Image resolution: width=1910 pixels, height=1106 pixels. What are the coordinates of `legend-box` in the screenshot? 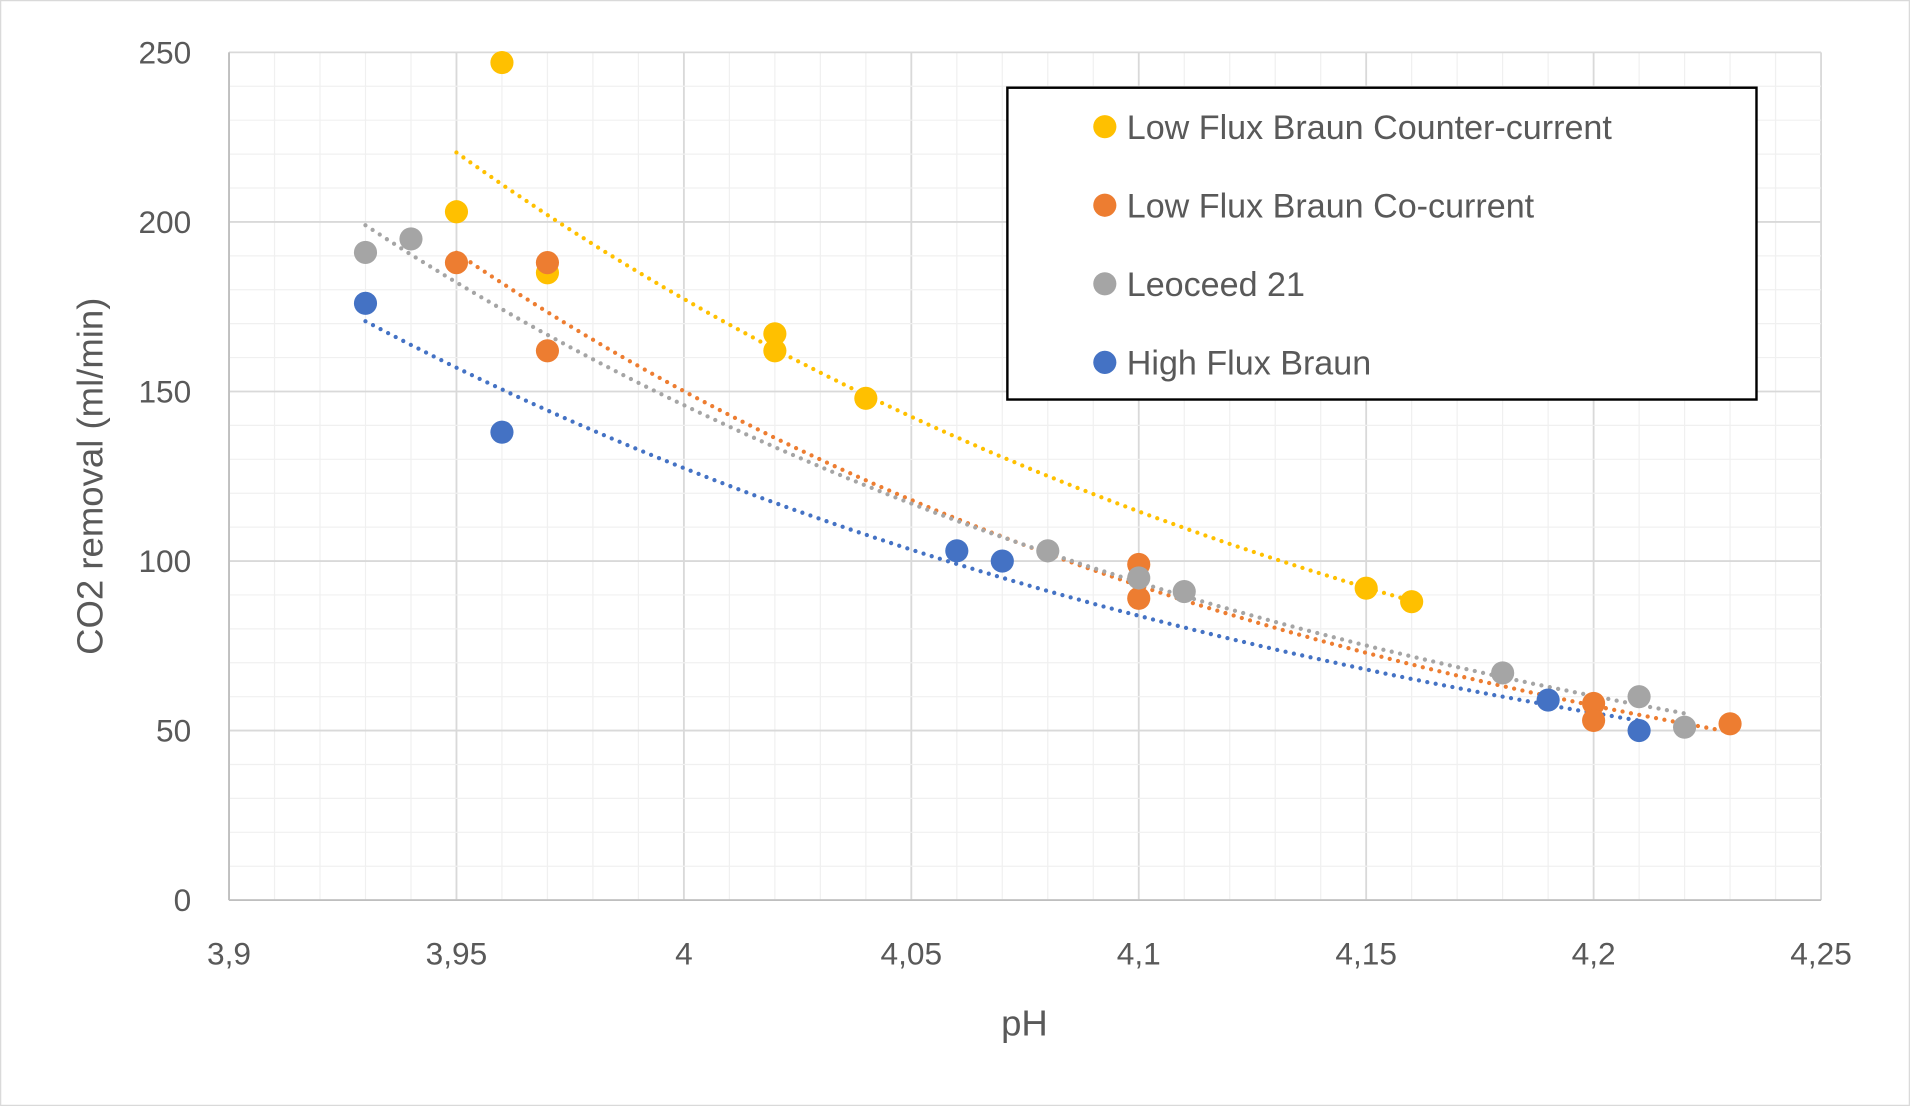 It's located at (1382, 243).